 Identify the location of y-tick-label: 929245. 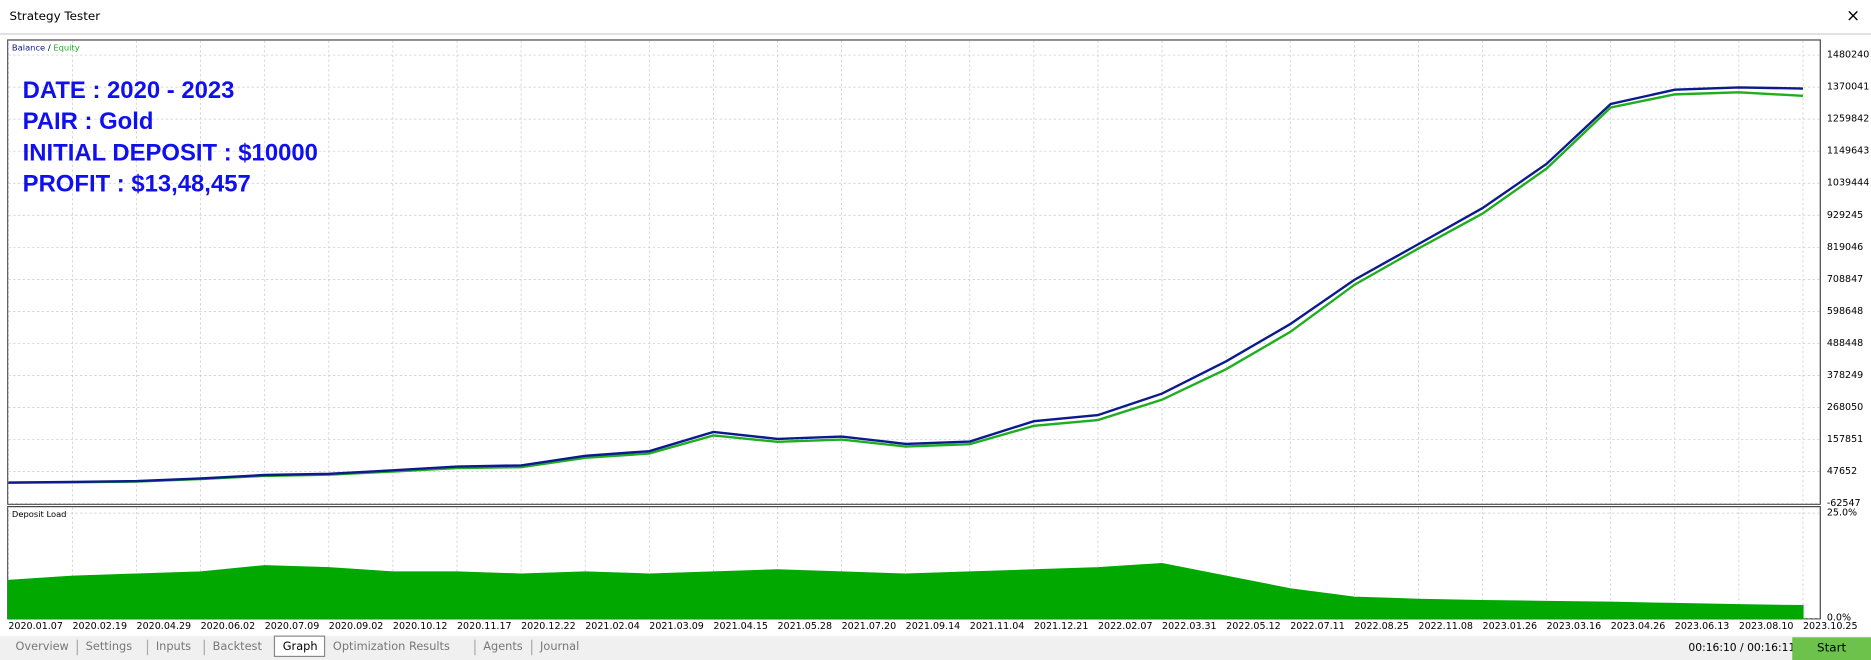
(1845, 215).